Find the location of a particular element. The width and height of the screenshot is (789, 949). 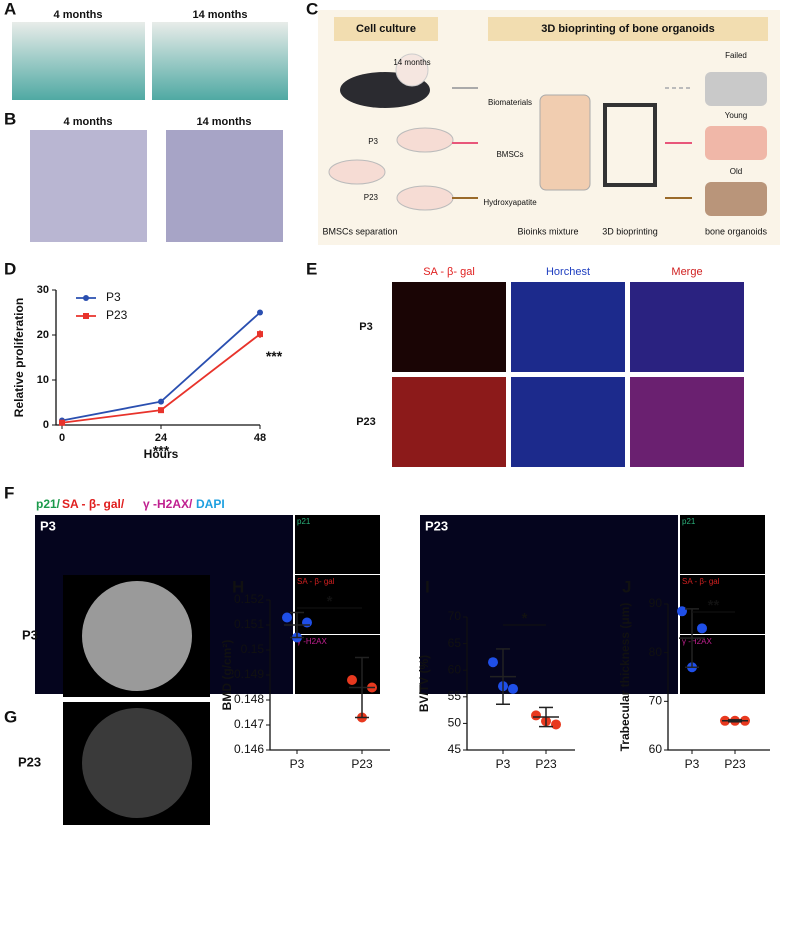

legend-marker is located at coordinates (86, 316).